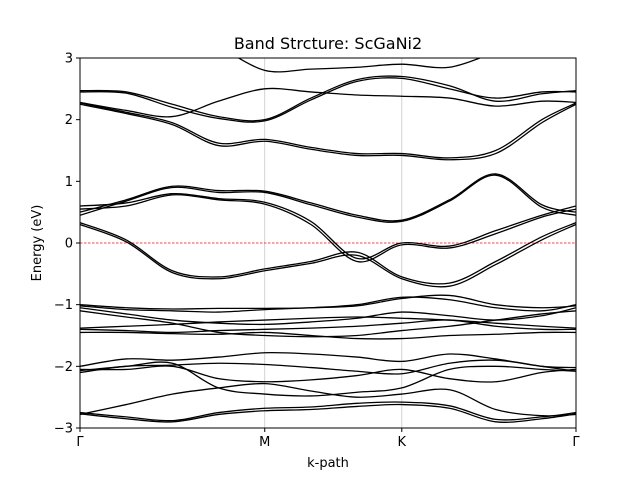 This screenshot has width=640, height=480. I want to click on y-tick-label: −3, so click(63, 429).